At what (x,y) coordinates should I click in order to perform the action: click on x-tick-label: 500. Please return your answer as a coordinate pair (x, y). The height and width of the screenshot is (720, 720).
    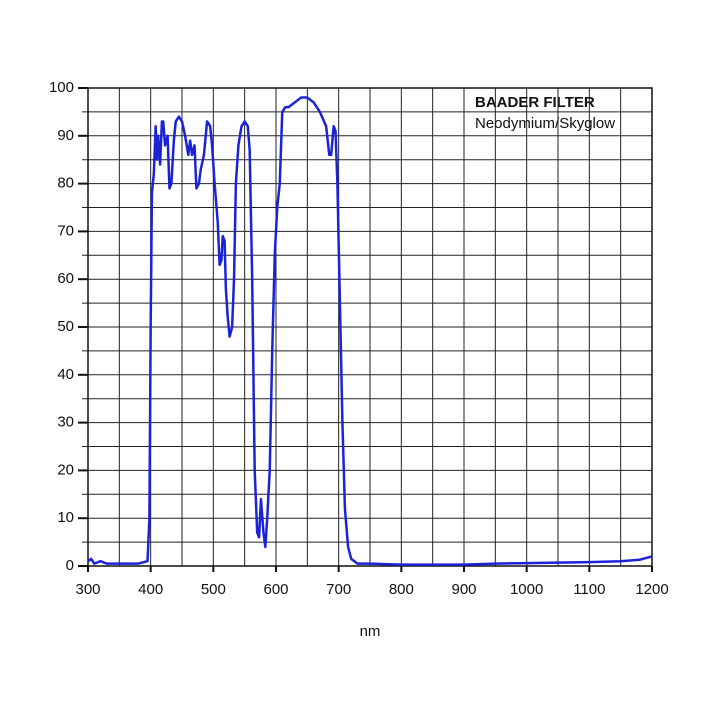
    Looking at the image, I should click on (213, 589).